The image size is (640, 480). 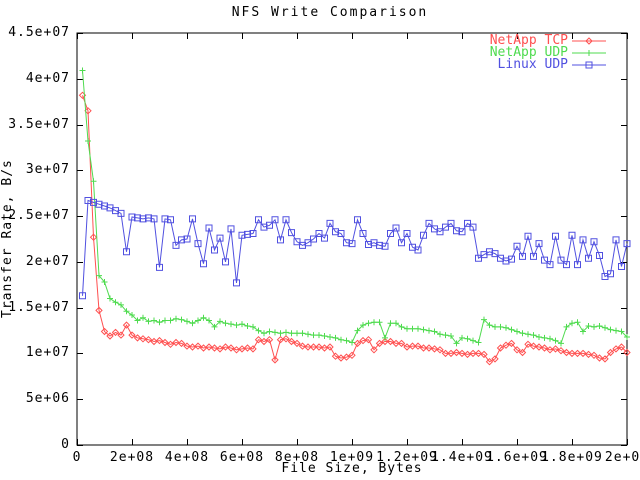 What do you see at coordinates (352, 457) in the screenshot?
I see `x-tick-label-5: 1e+09` at bounding box center [352, 457].